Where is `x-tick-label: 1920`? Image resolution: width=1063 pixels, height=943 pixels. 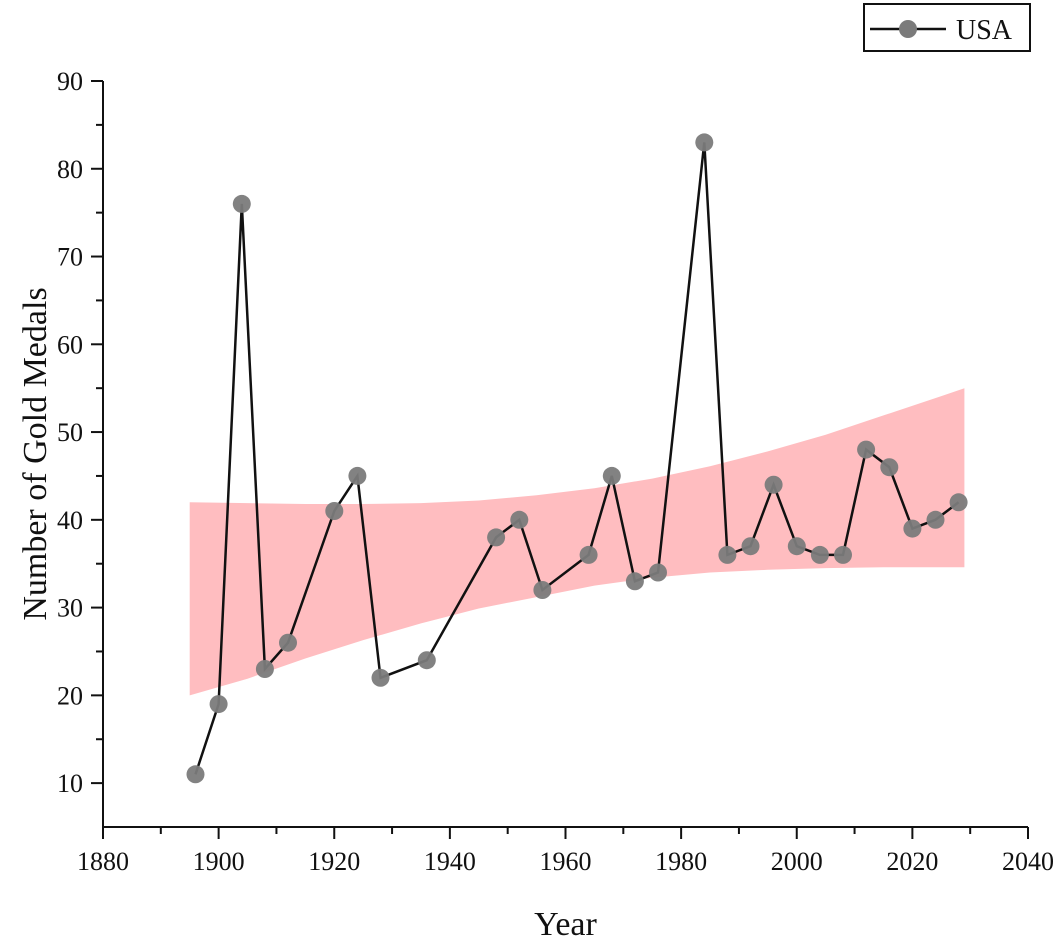 x-tick-label: 1920 is located at coordinates (334, 861).